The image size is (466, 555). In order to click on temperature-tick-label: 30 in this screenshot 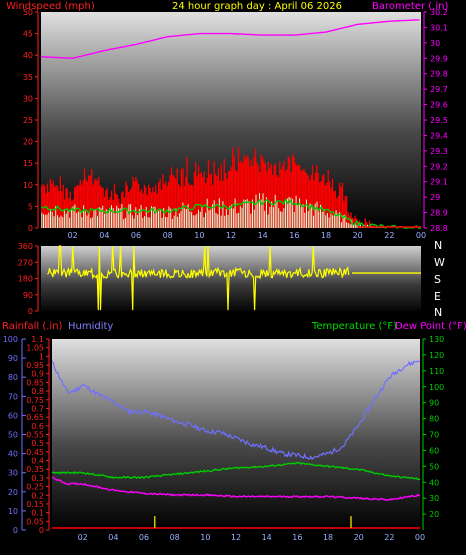, I will do `click(434, 498)`.